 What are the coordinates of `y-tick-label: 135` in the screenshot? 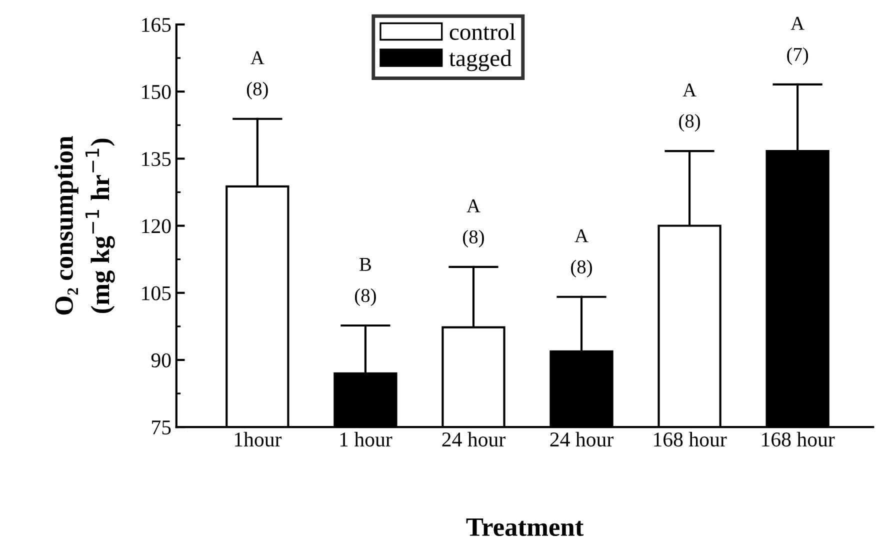 It's located at (156, 159).